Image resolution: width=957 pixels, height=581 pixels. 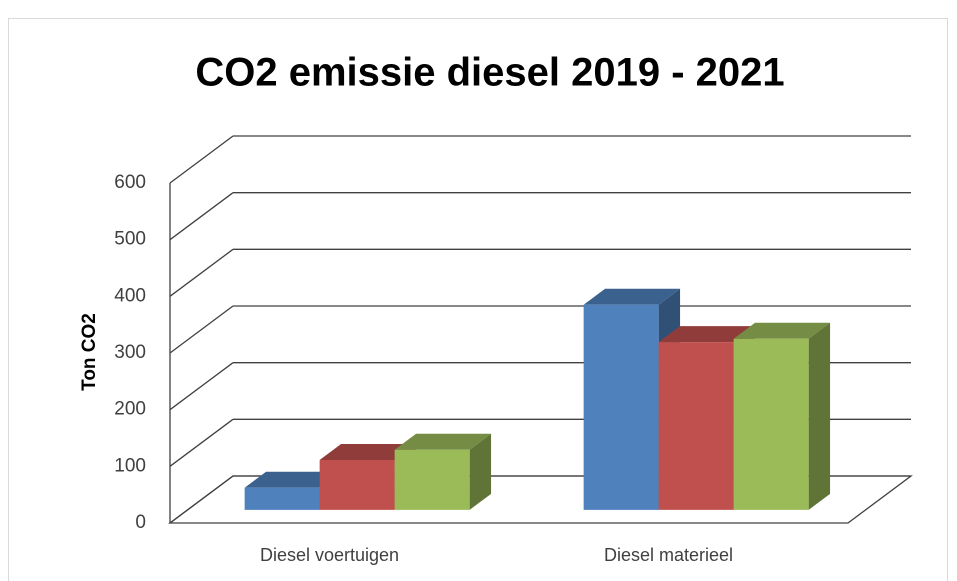 What do you see at coordinates (130, 352) in the screenshot?
I see `y-tick-label: 300` at bounding box center [130, 352].